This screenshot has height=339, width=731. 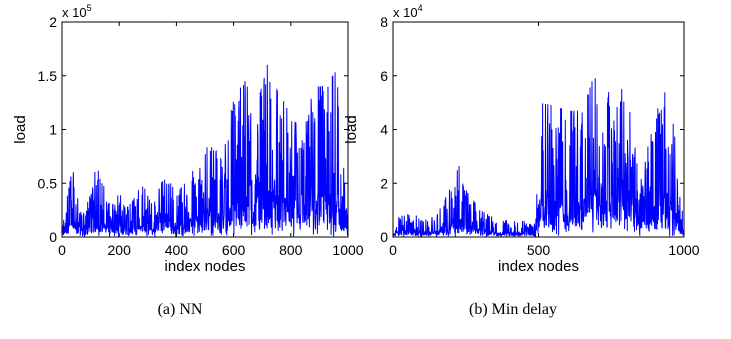 What do you see at coordinates (62, 250) in the screenshot?
I see `panel-a-xtick-label: 0` at bounding box center [62, 250].